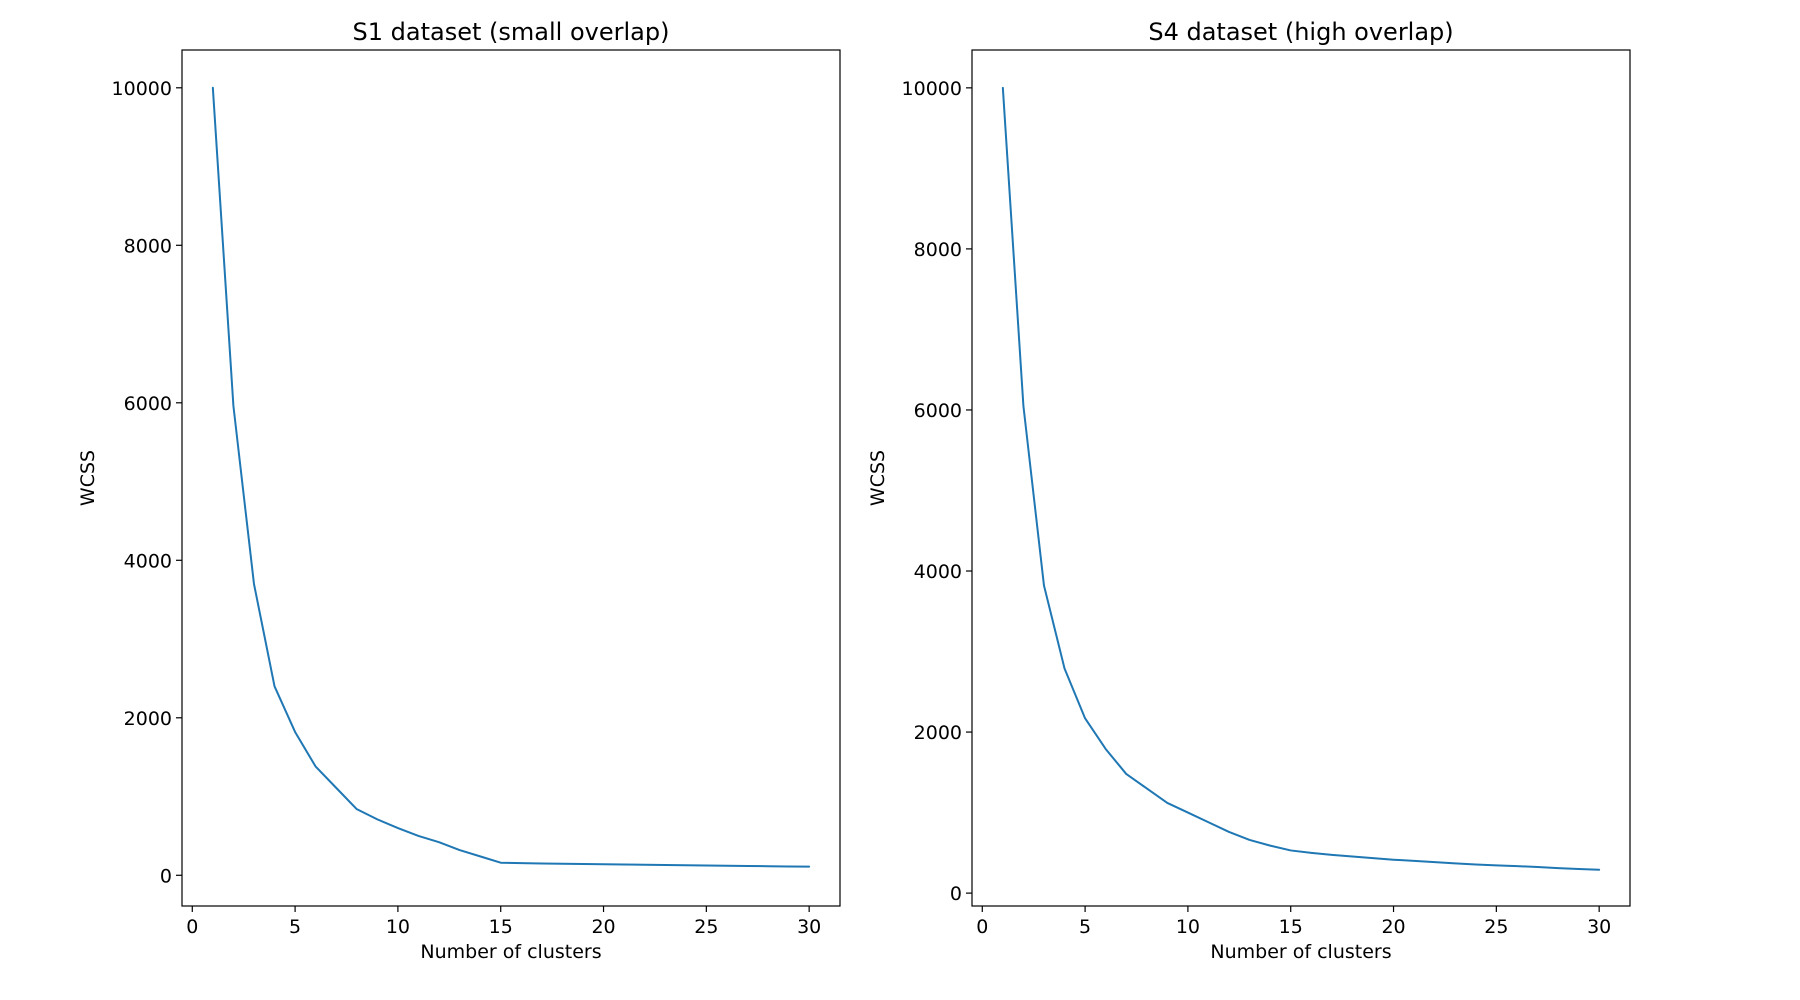  What do you see at coordinates (878, 478) in the screenshot?
I see `chart-s4-y-label: WCSS` at bounding box center [878, 478].